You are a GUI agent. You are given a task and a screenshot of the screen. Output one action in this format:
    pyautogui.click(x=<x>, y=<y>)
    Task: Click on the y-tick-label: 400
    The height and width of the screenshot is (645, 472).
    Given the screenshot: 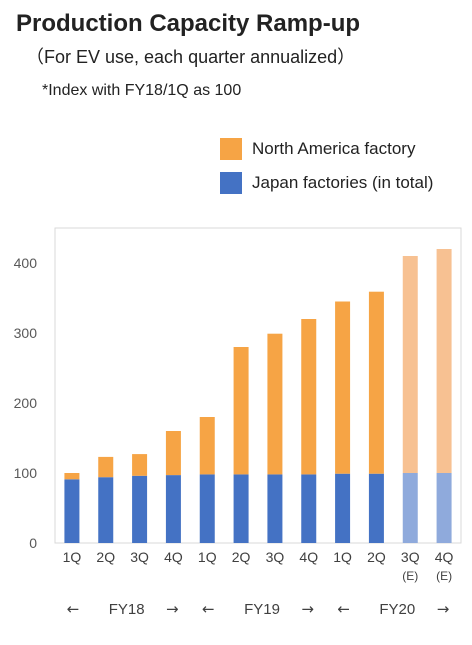 What is the action you would take?
    pyautogui.click(x=26, y=263)
    